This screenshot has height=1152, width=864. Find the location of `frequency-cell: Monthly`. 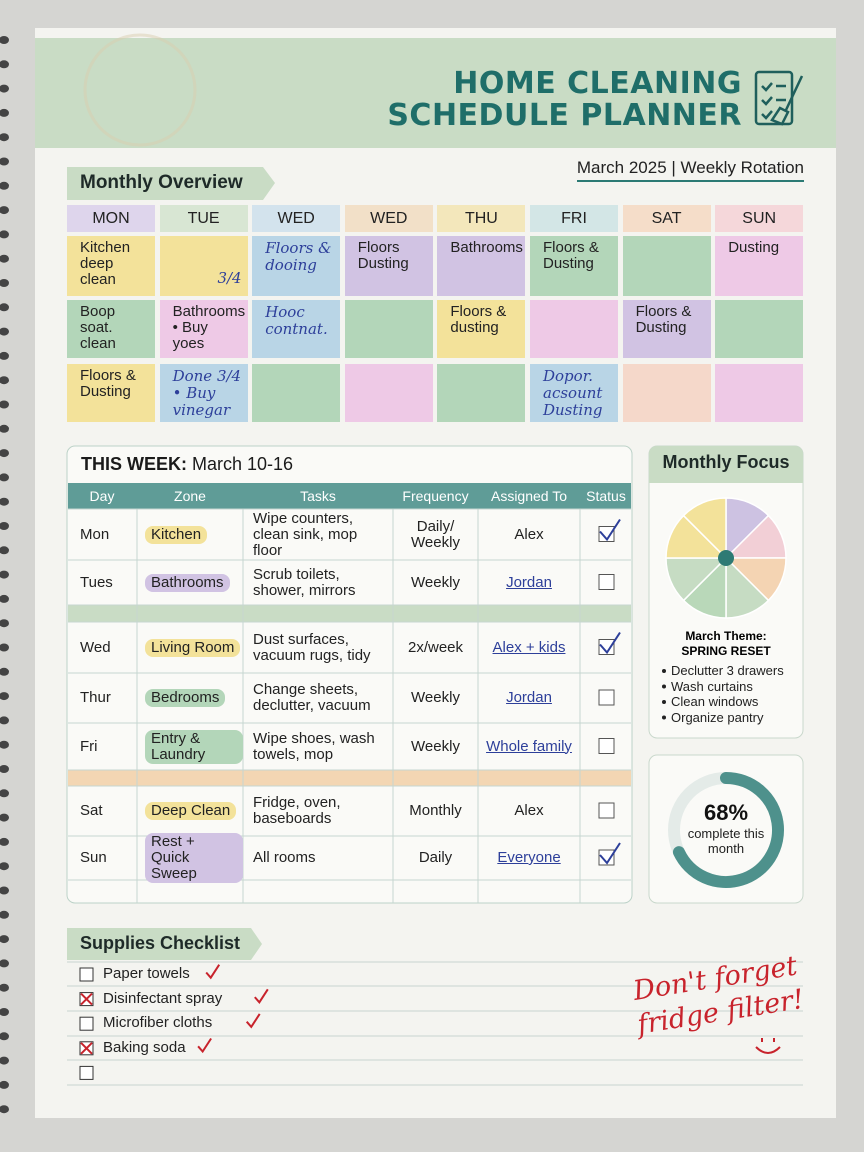

frequency-cell: Monthly is located at coordinates (435, 811).